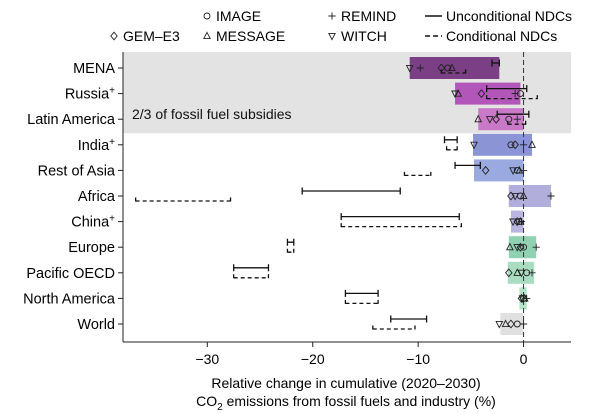 This screenshot has height=414, width=600. I want to click on conditional-ndc-pacific-oecd, so click(251, 278).